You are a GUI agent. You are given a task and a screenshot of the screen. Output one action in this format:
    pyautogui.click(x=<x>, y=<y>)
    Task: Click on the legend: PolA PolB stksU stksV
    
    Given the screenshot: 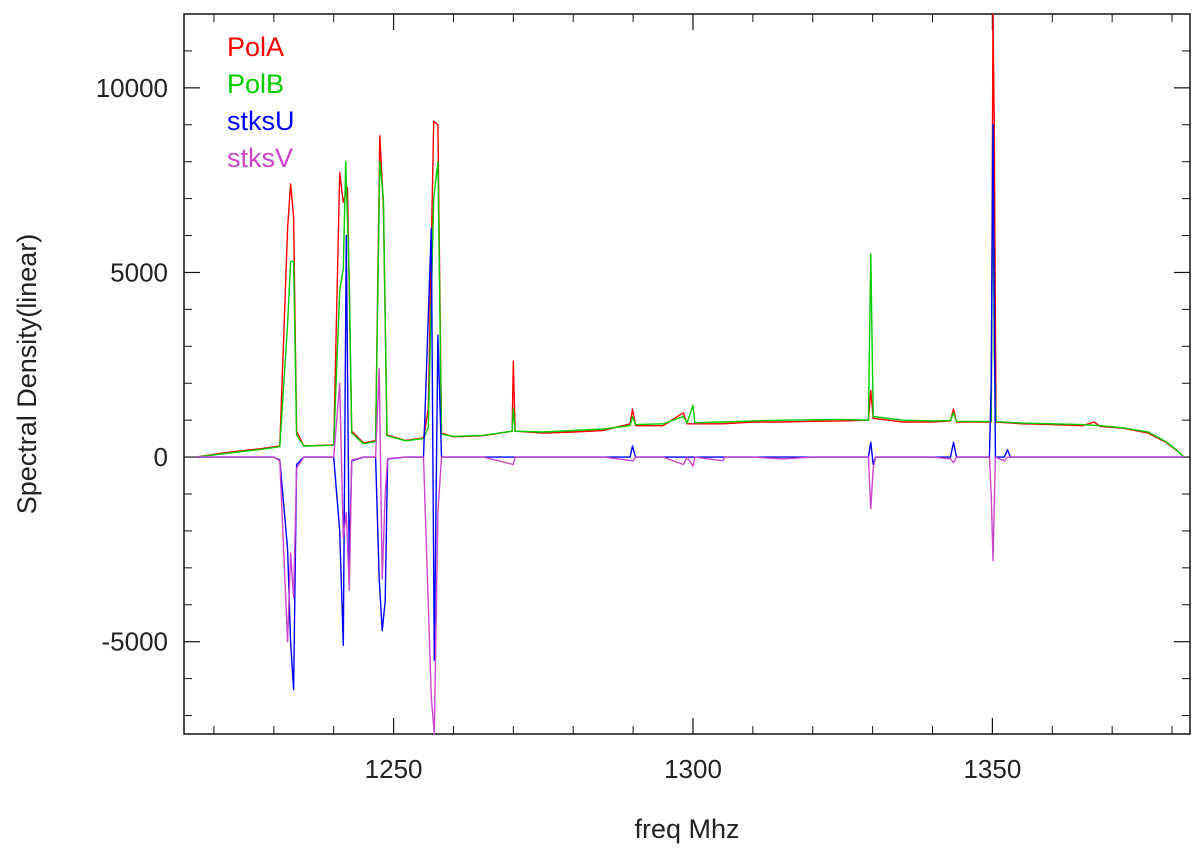 What is the action you would take?
    pyautogui.click(x=261, y=102)
    